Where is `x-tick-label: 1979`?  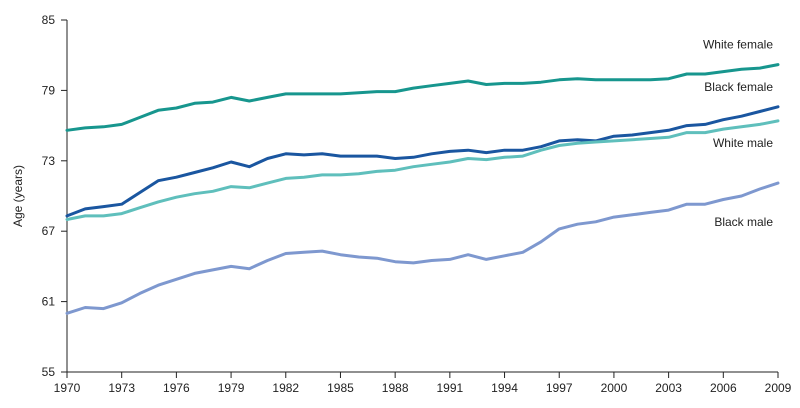 x-tick-label: 1979 is located at coordinates (231, 388).